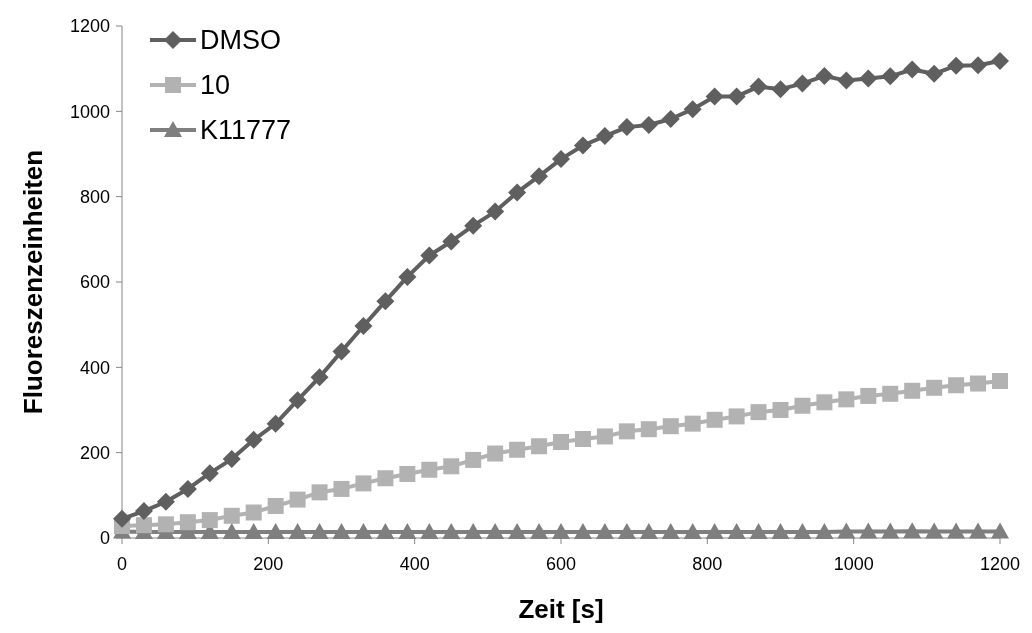 The image size is (1032, 633). Describe the element at coordinates (122, 564) in the screenshot. I see `x-tick-label: 0` at that location.